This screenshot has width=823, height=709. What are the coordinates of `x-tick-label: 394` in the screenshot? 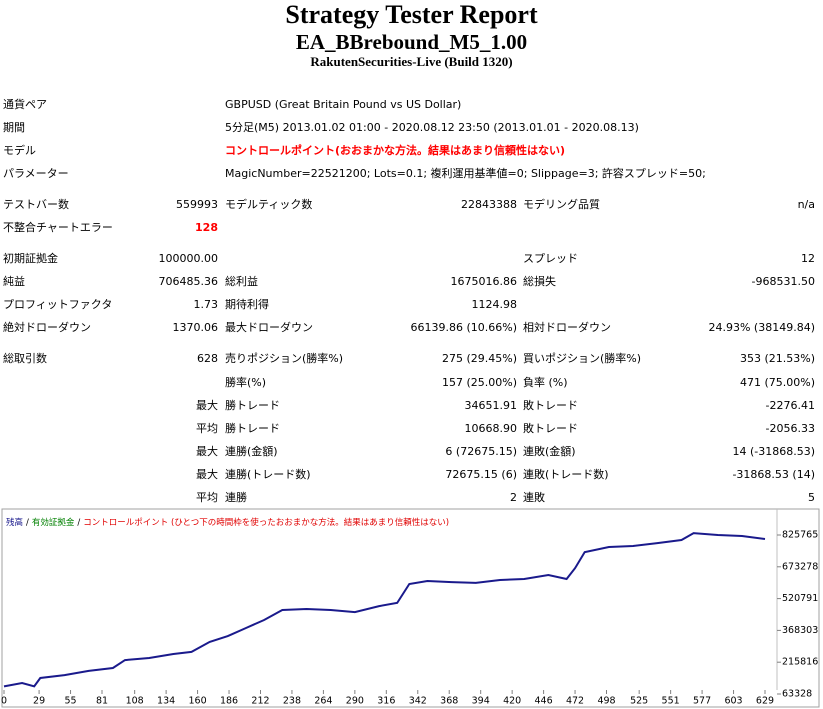 It's located at (481, 701).